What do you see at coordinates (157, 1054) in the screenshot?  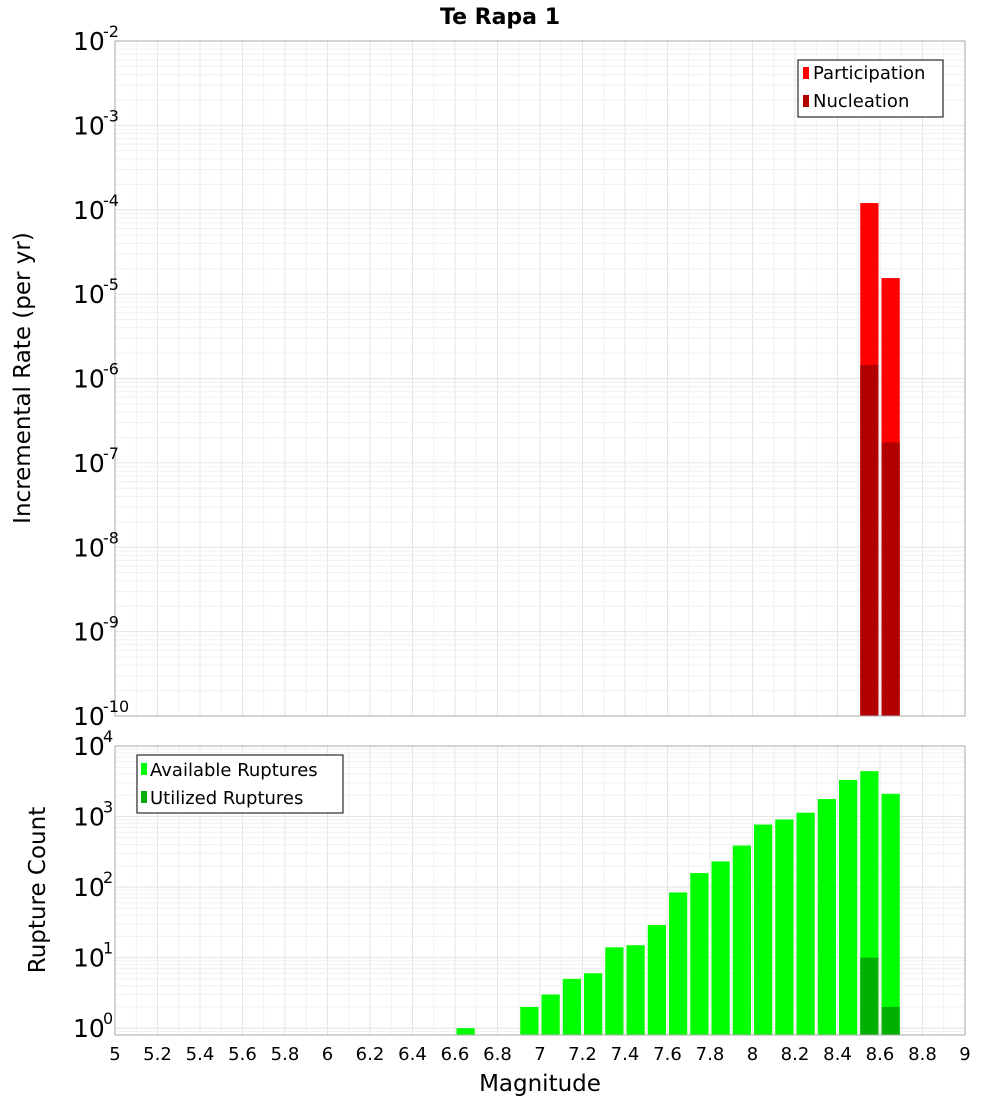 I see `xtick-label: 5.2` at bounding box center [157, 1054].